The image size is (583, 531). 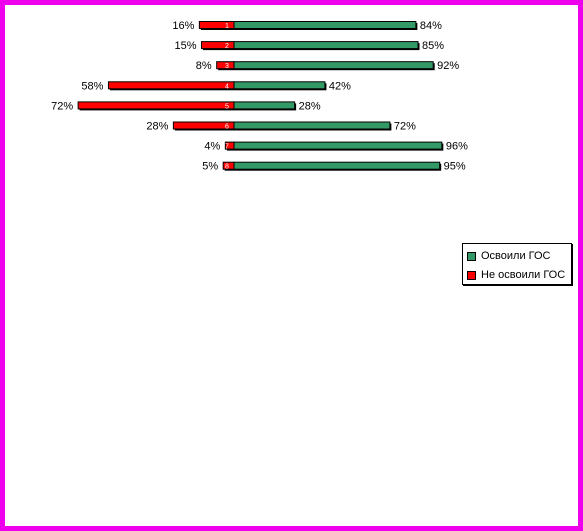 I want to click on data-label-mastered: 96%, so click(x=457, y=147).